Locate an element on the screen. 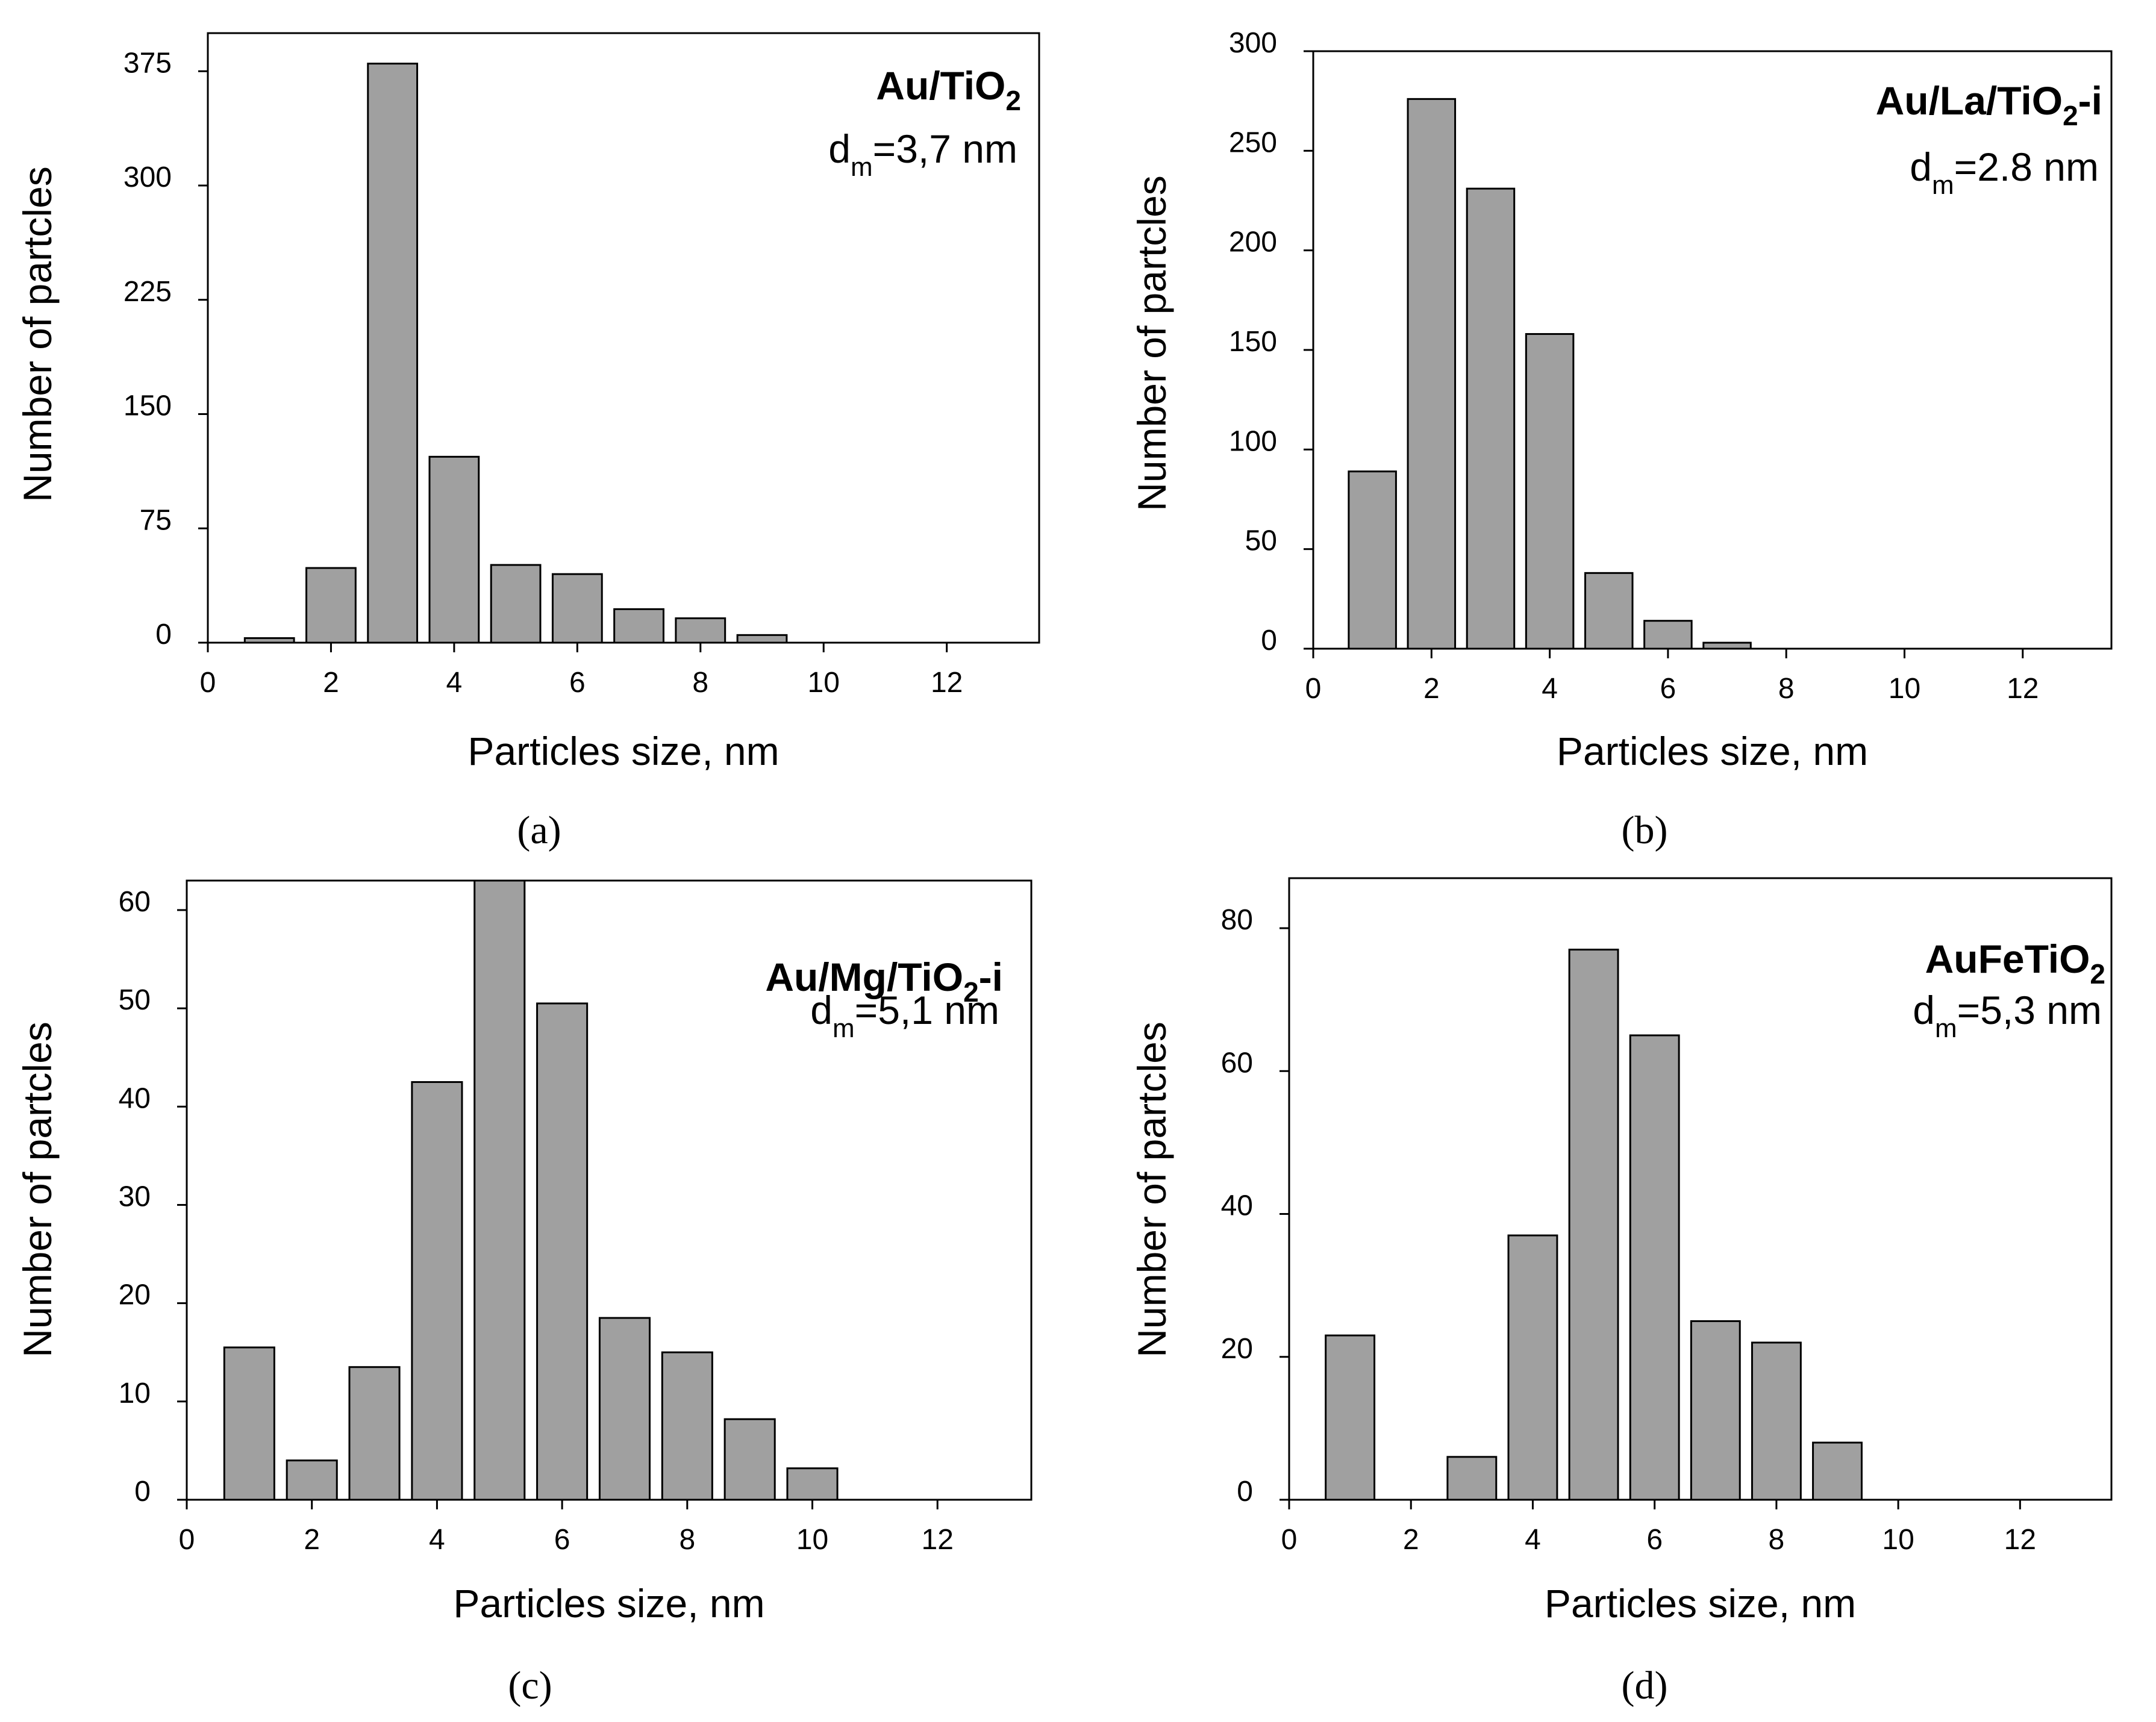 This screenshot has height=1722, width=2156. y-tick-label: 30 is located at coordinates (135, 1196).